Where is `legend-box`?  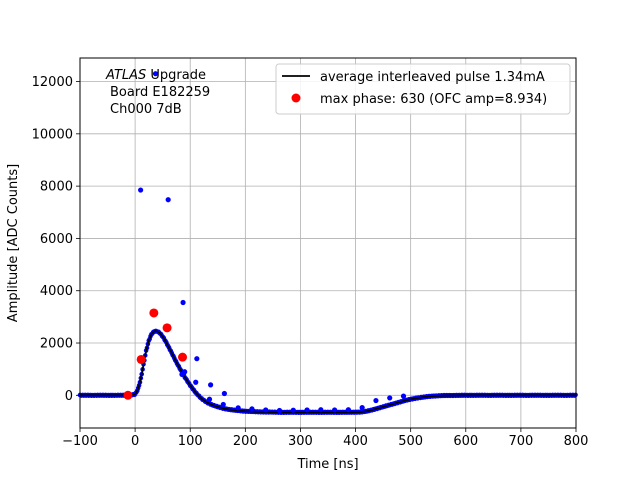
legend-box is located at coordinates (423, 89).